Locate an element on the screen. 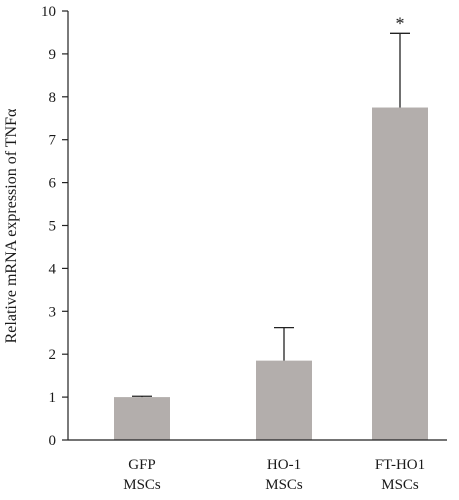  x-category-labels: GFP MSCs HO-1 MSCs FT-HO1 MSCs is located at coordinates (274, 475).